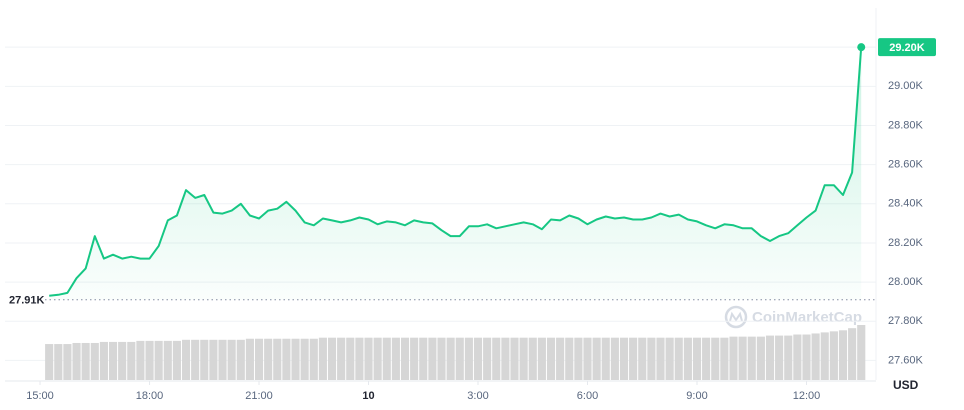 The width and height of the screenshot is (964, 410). I want to click on y-tick-label: 27.80K, so click(906, 321).